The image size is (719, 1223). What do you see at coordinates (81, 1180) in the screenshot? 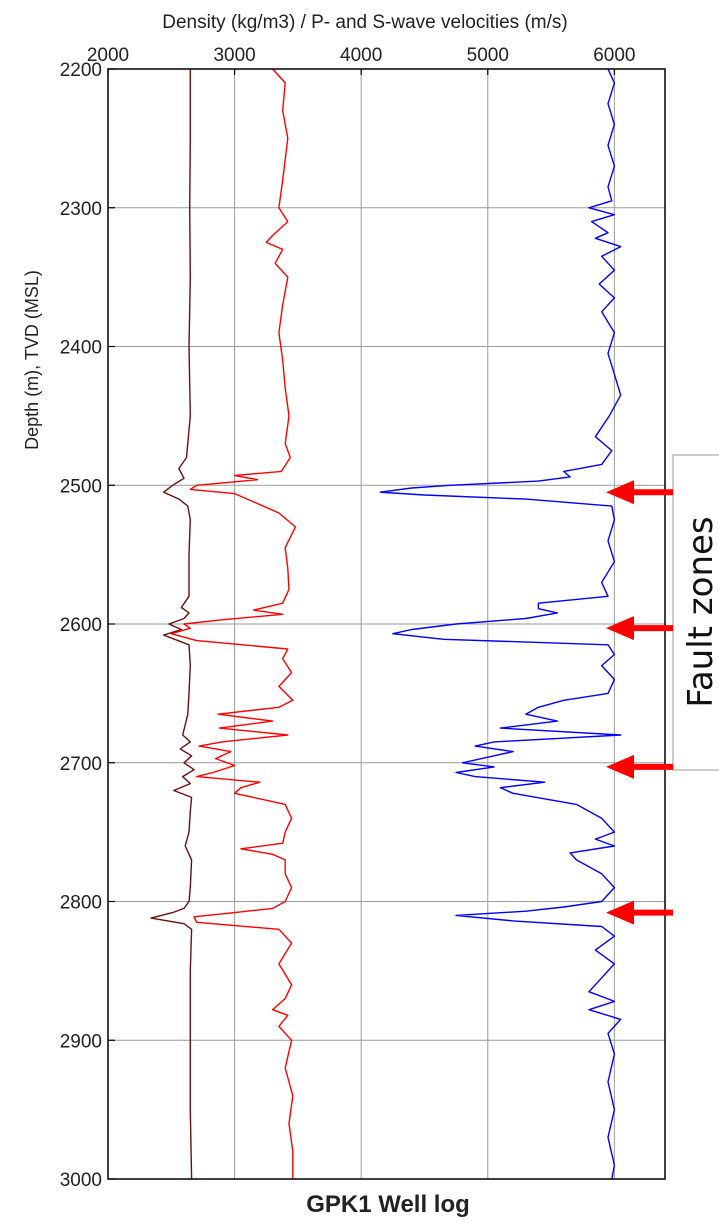
I see `y-tick-label: 3000` at bounding box center [81, 1180].